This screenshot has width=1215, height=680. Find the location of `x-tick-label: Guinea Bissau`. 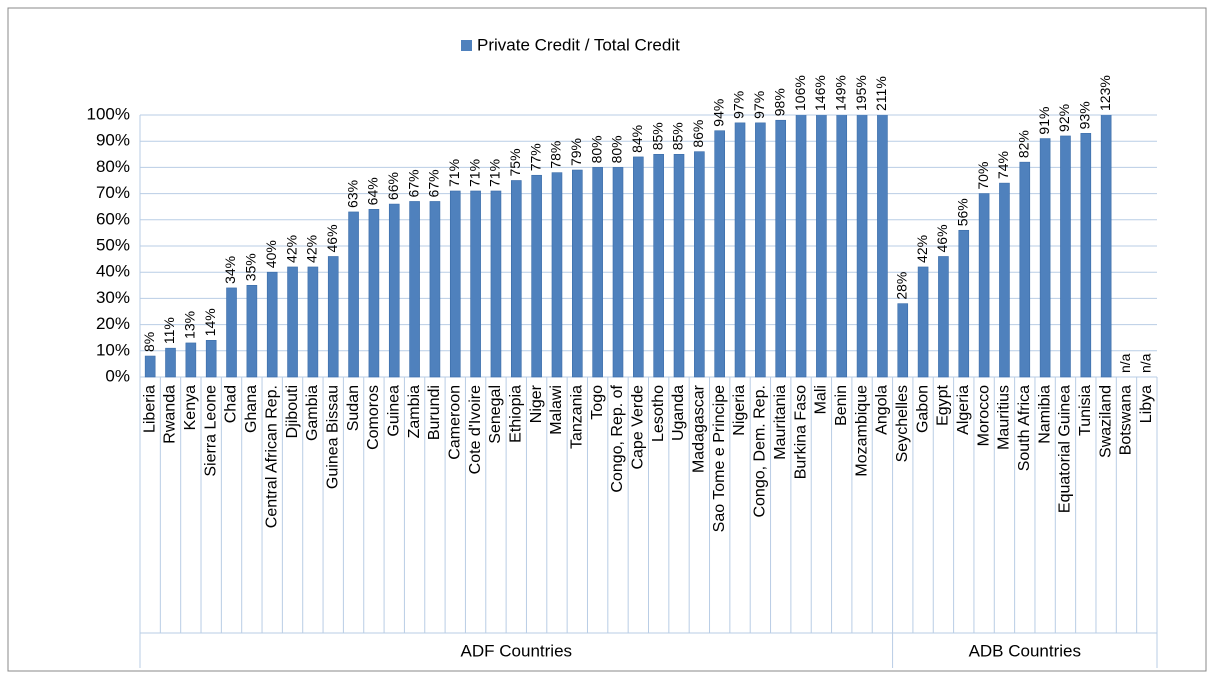

x-tick-label: Guinea Bissau is located at coordinates (332, 437).